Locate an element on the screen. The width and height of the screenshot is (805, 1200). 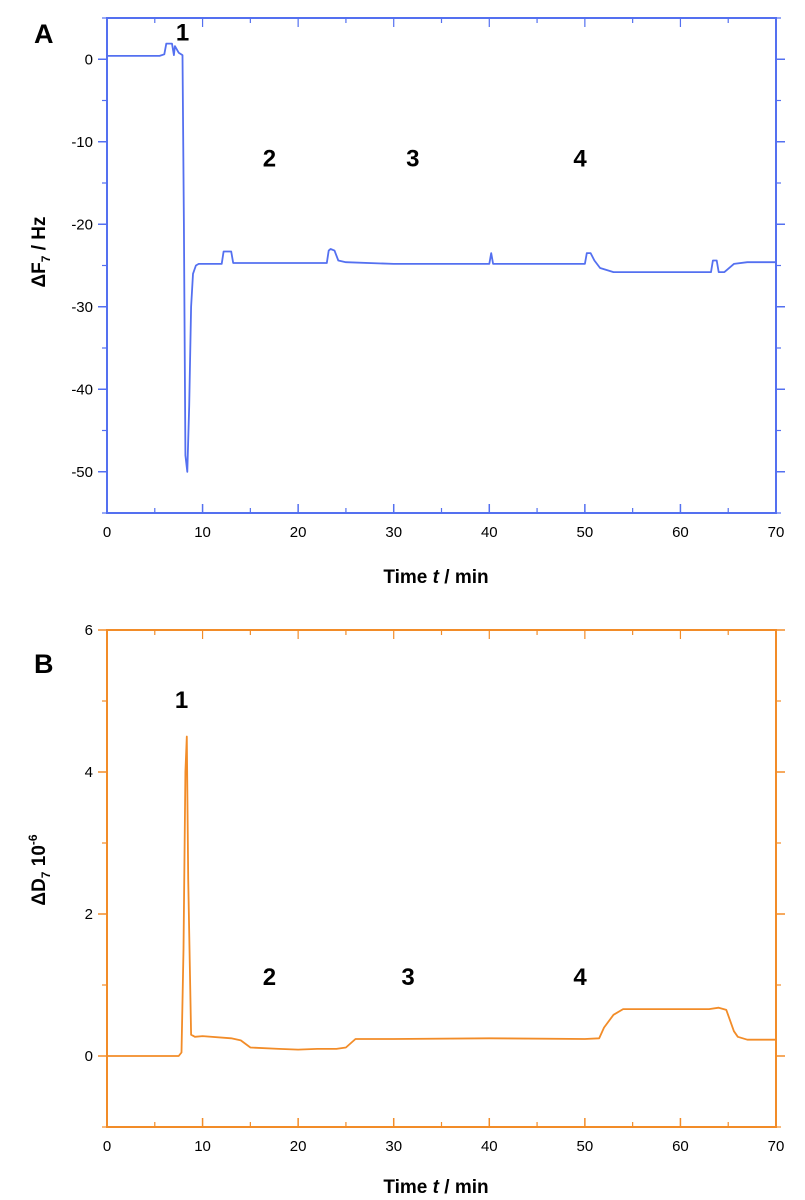
y-title-symbol: ΔD is located at coordinates (39, 891).